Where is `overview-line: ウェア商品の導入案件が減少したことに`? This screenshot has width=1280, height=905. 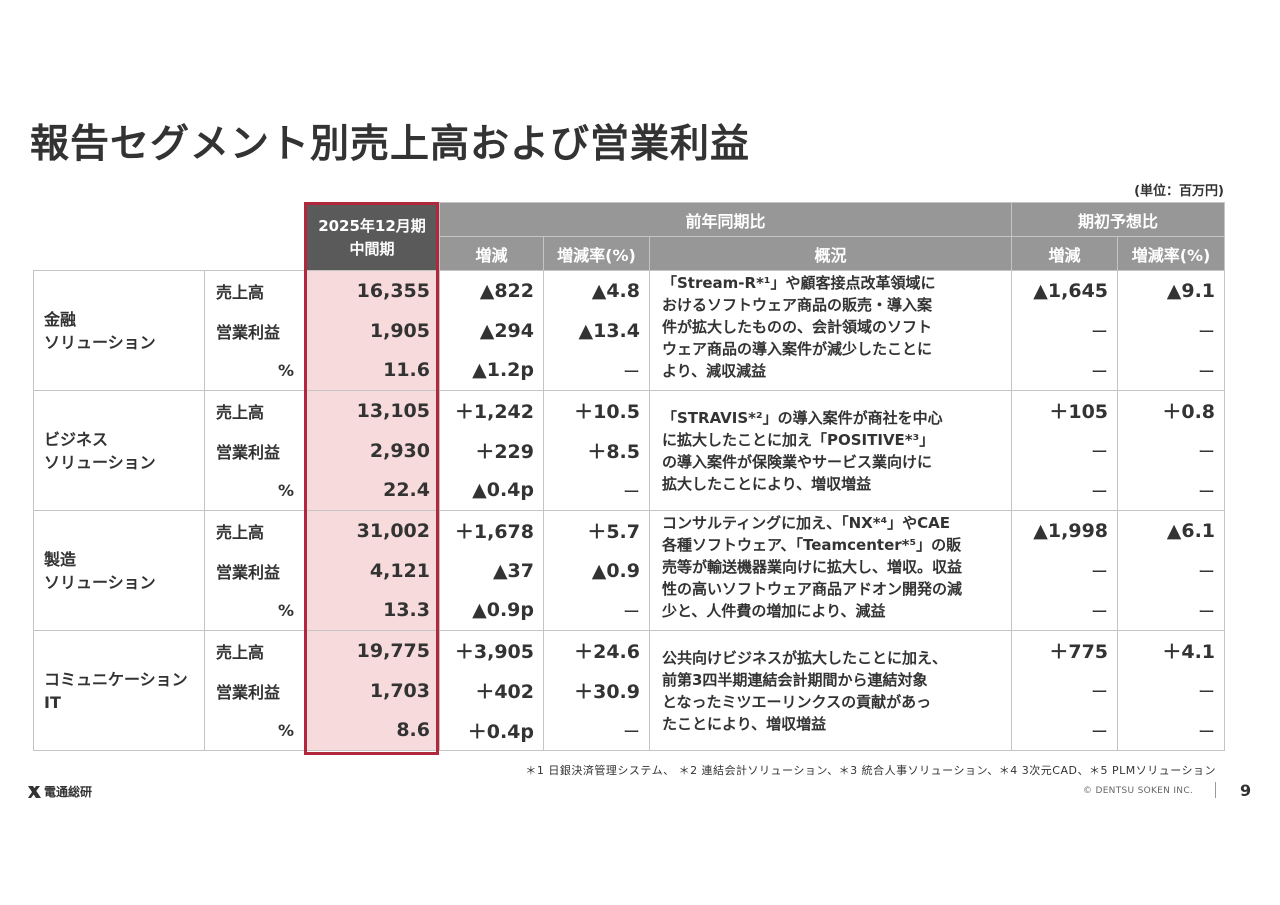
overview-line: ウェア商品の導入案件が減少したことに is located at coordinates (797, 349).